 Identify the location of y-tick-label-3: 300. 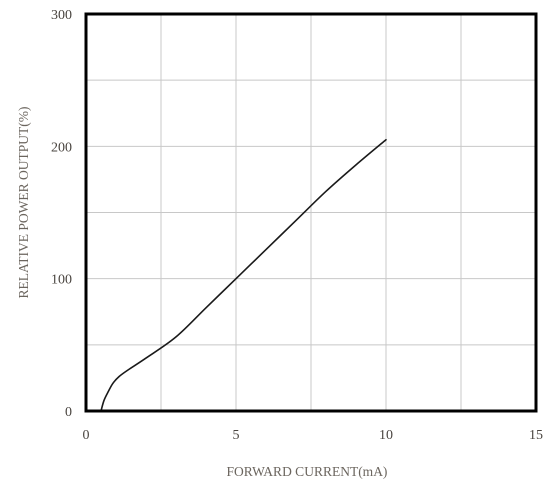
(61, 15).